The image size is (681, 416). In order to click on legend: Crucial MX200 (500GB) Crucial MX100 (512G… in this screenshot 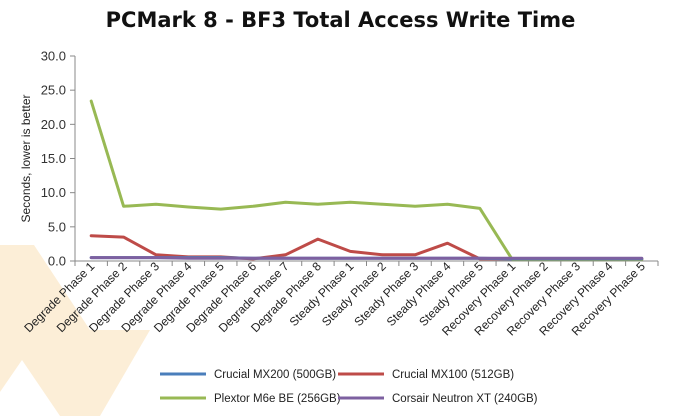, I will do `click(349, 387)`.